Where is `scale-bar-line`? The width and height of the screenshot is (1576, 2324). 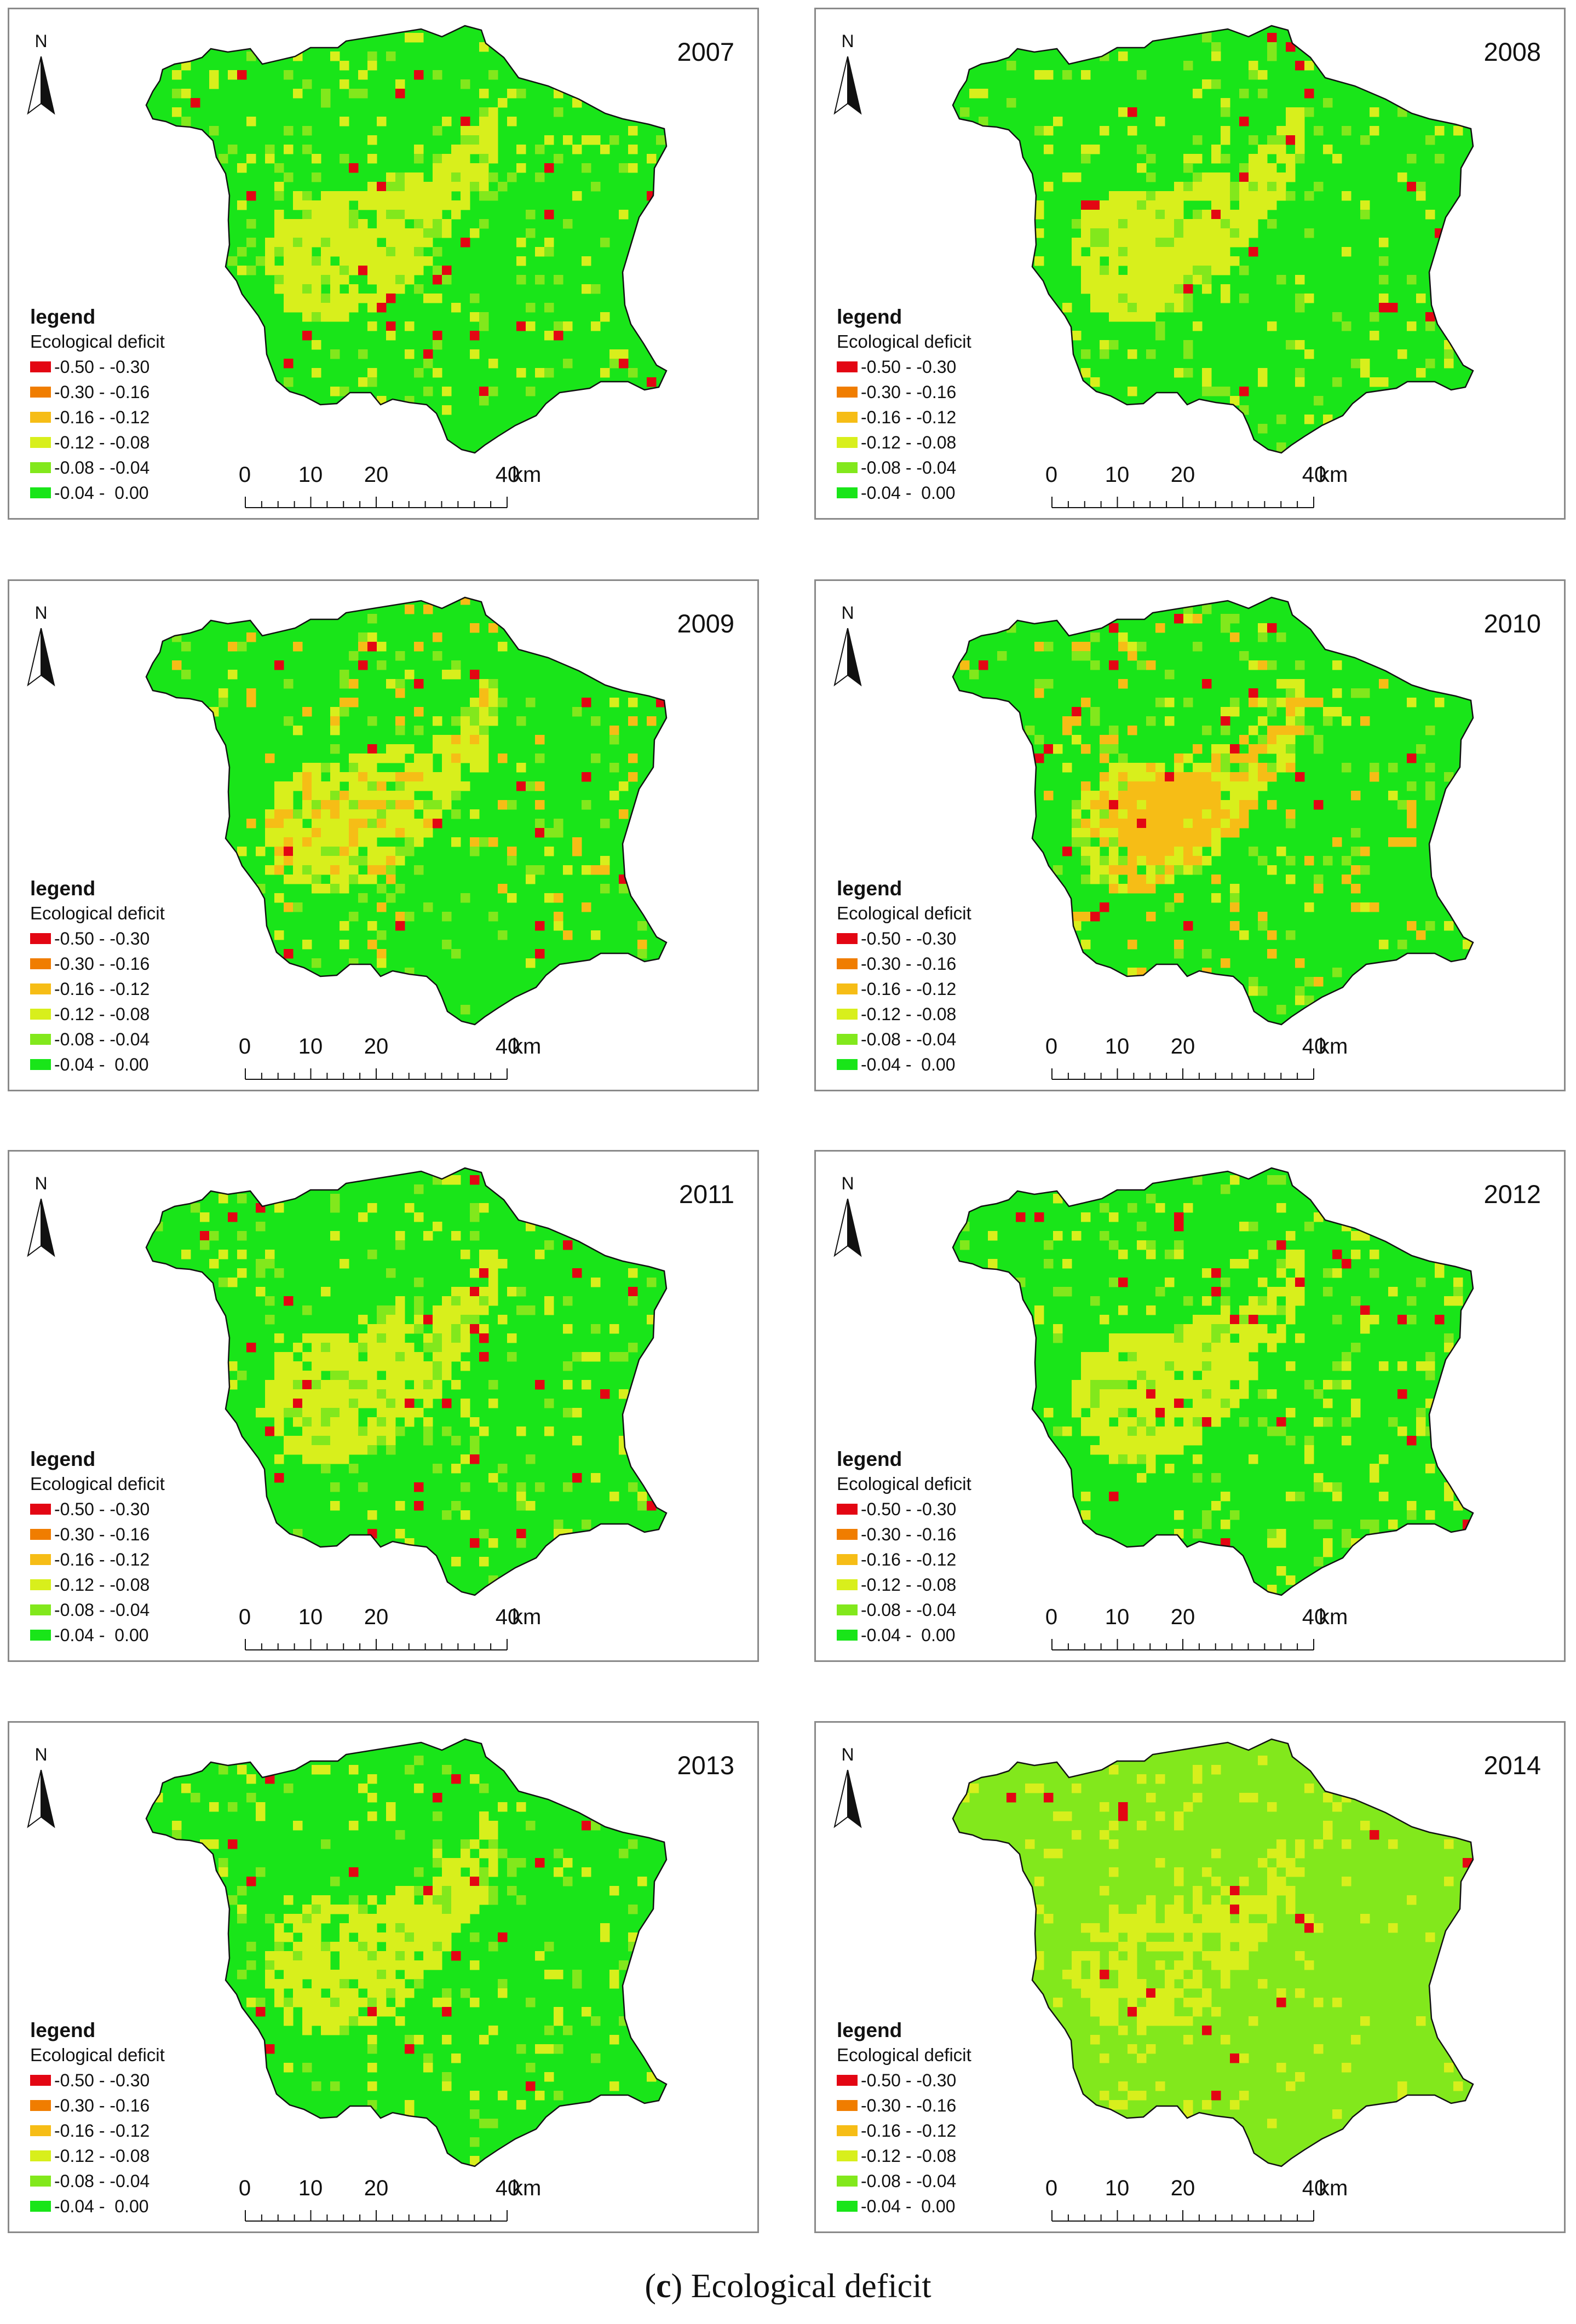
scale-bar-line is located at coordinates (376, 2216).